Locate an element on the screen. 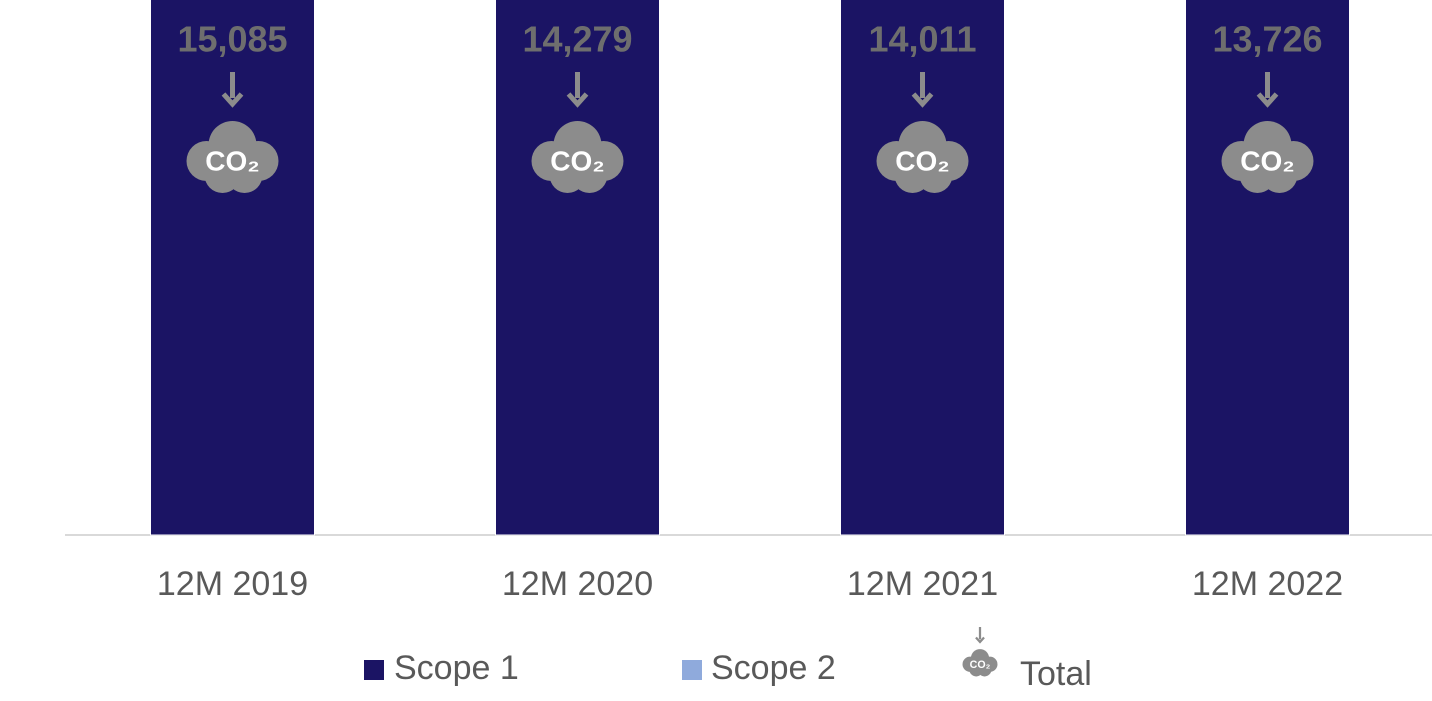 The width and height of the screenshot is (1432, 701). total-label: 15,085 is located at coordinates (232, 39).